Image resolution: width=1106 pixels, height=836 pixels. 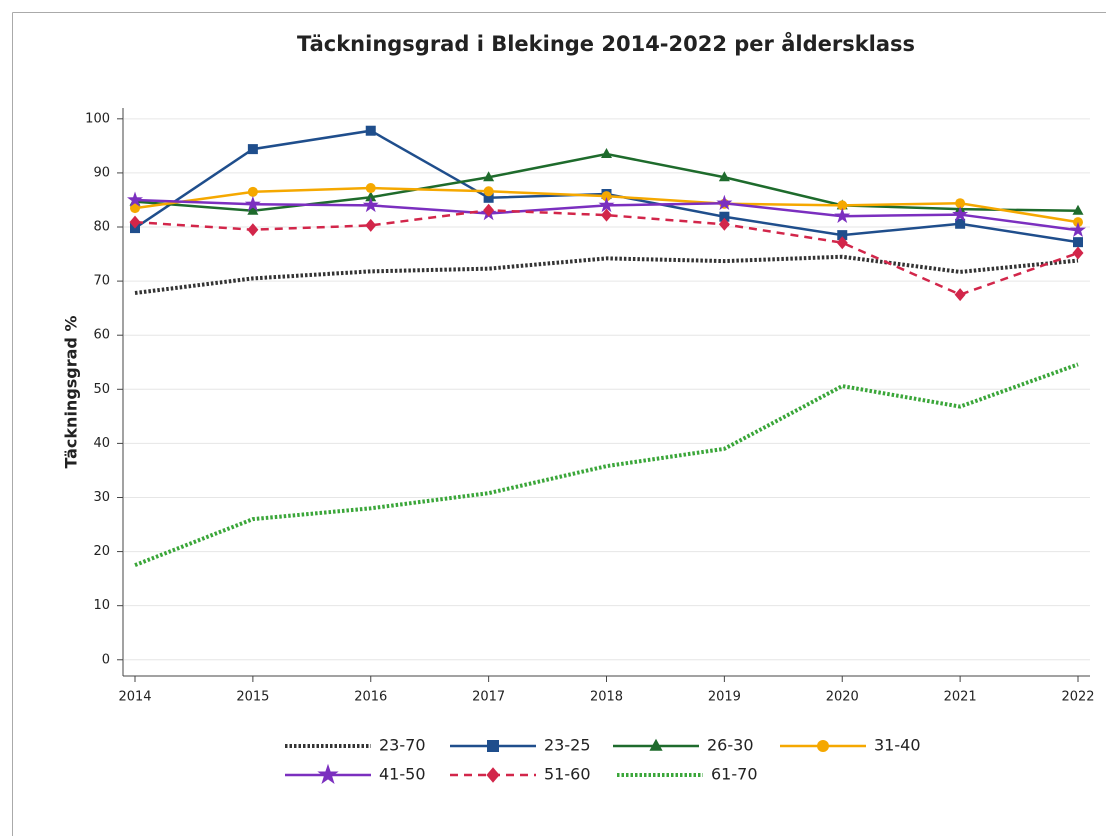 What do you see at coordinates (960, 697) in the screenshot?
I see `x-tick-label: 2021` at bounding box center [960, 697].